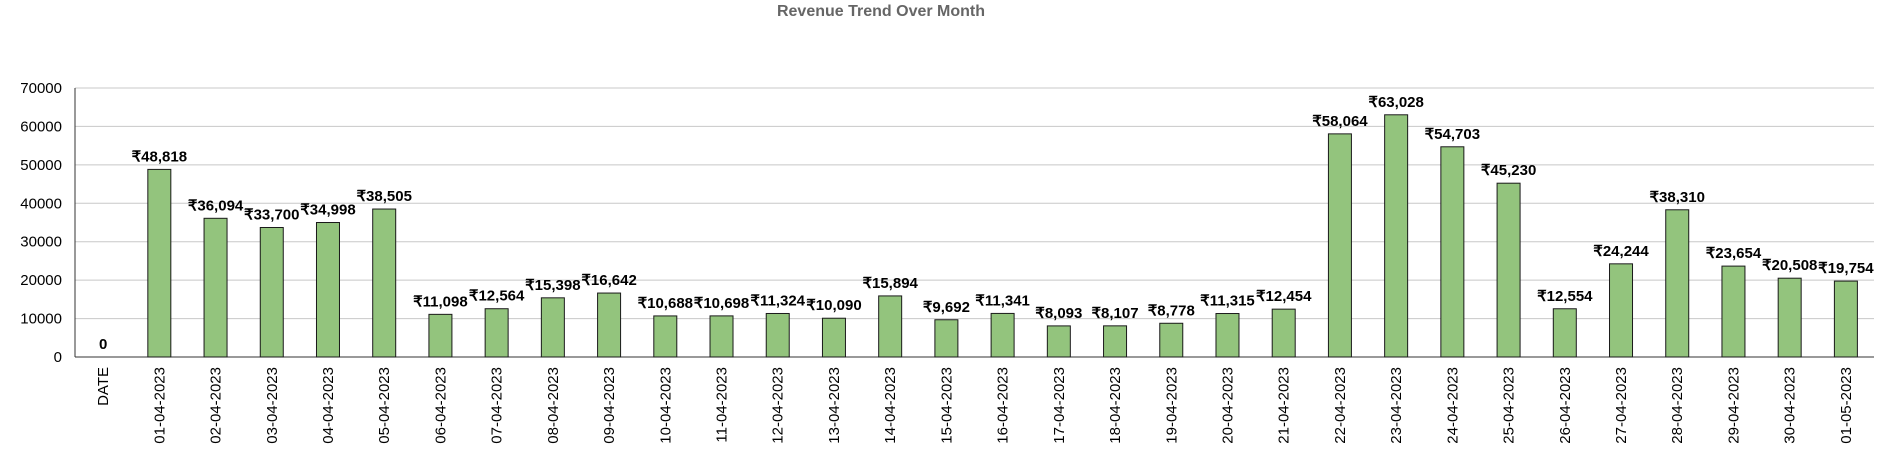 The height and width of the screenshot is (476, 1878). What do you see at coordinates (103, 386) in the screenshot?
I see `x-tick-label: DATE` at bounding box center [103, 386].